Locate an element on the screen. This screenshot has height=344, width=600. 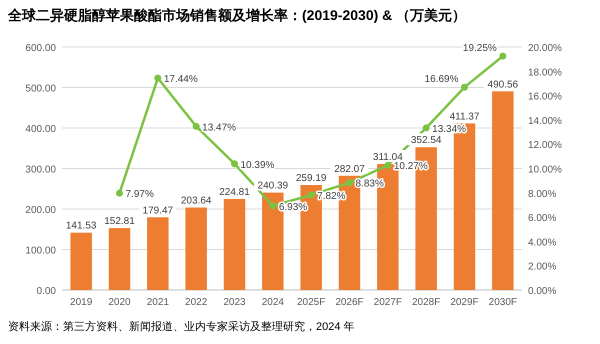
data-label: 352.54 is located at coordinates (426, 140).